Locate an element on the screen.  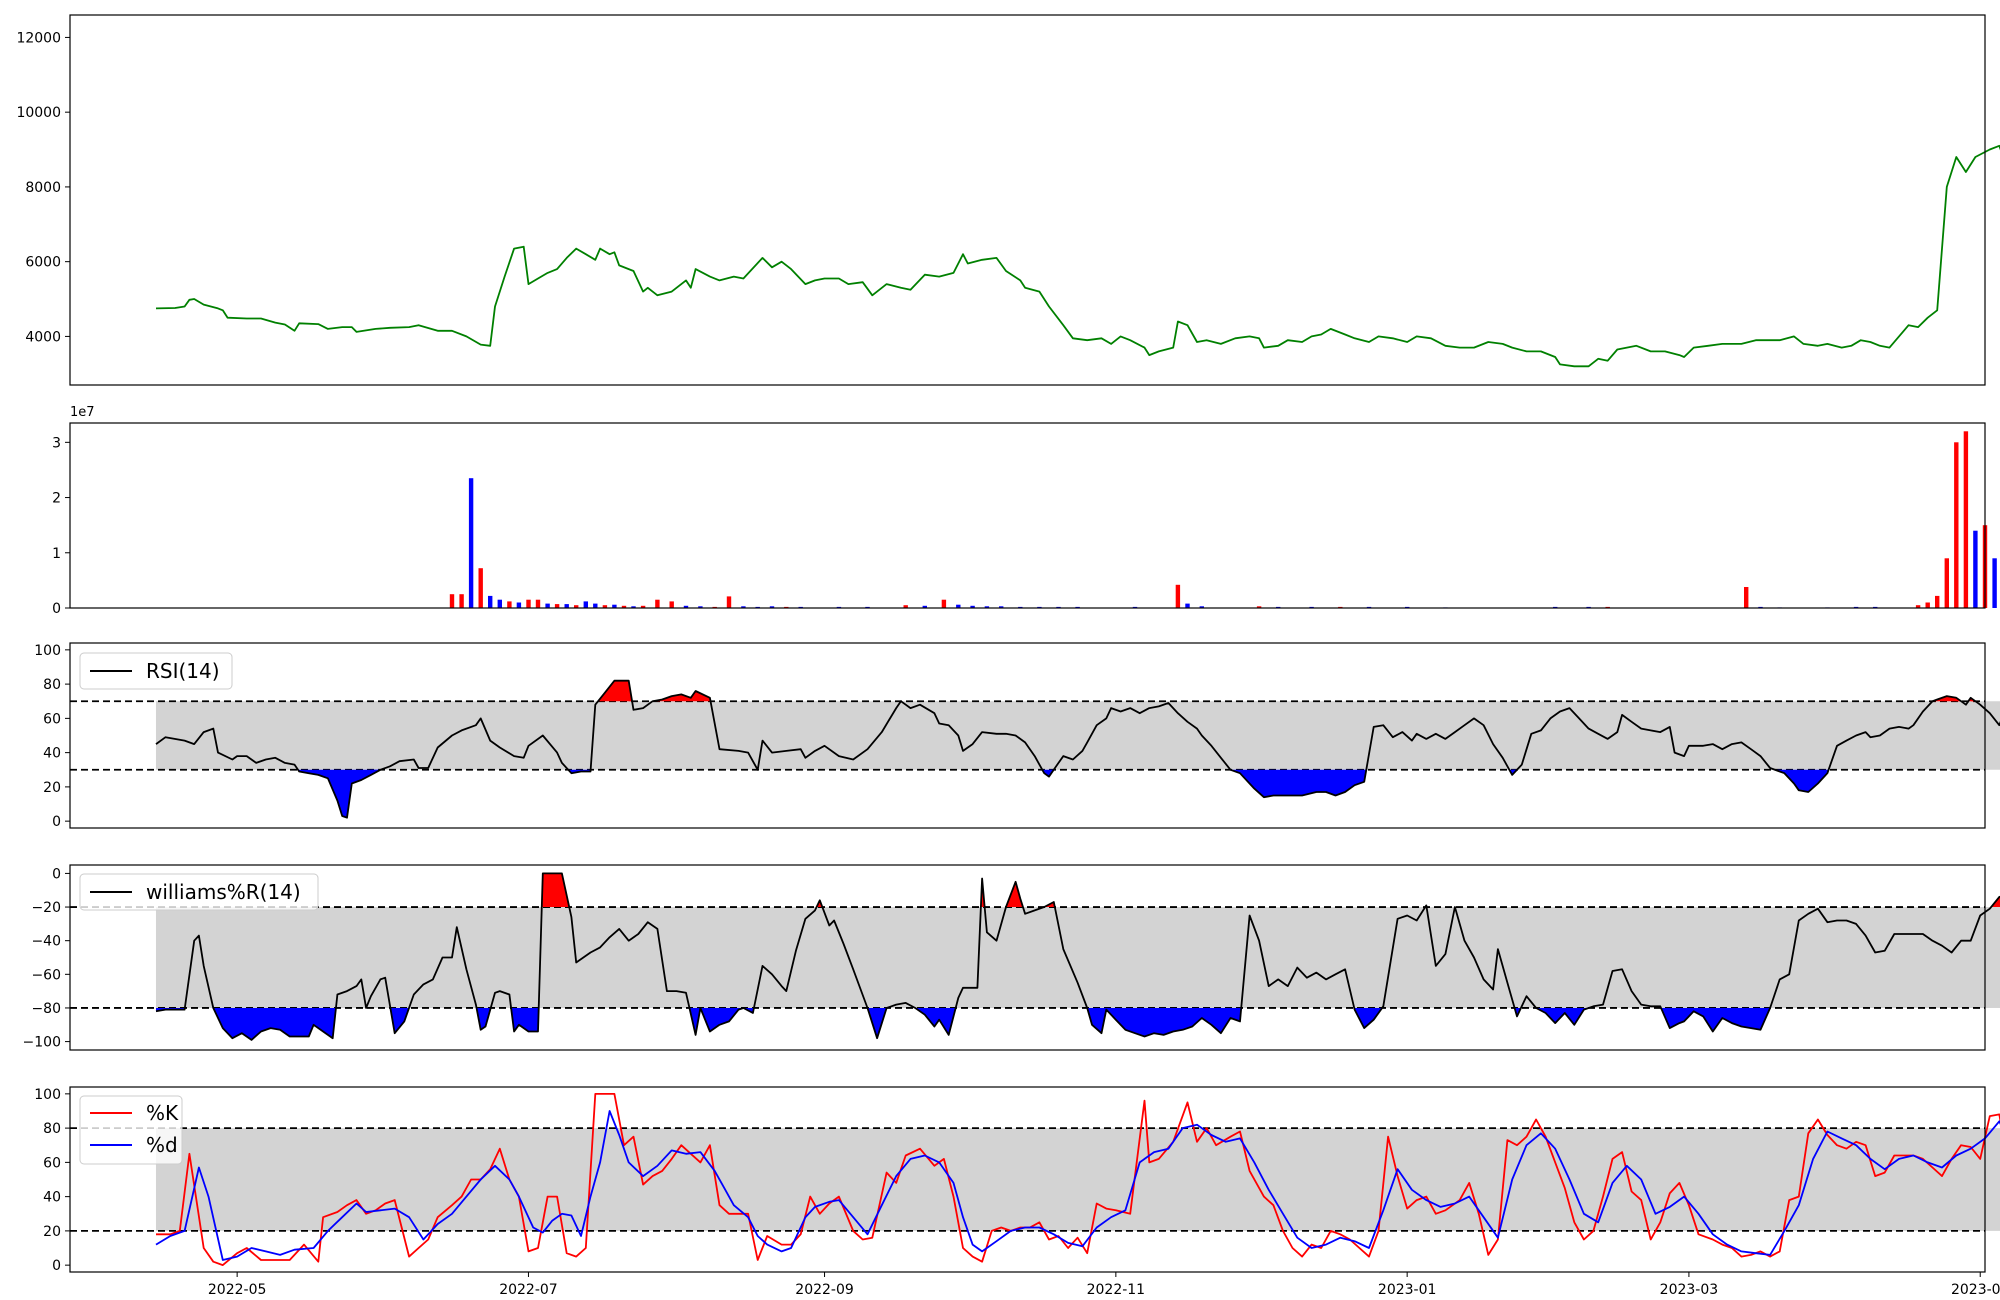
stochastic-axes-frame is located at coordinates (1027, 1179).